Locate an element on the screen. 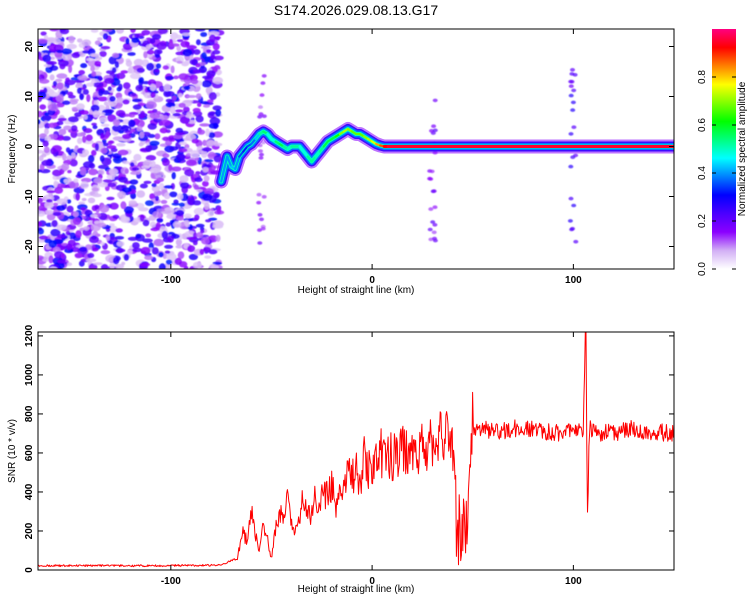 This screenshot has width=750, height=600. colorbar-tick-label: 0.6 is located at coordinates (702, 125).